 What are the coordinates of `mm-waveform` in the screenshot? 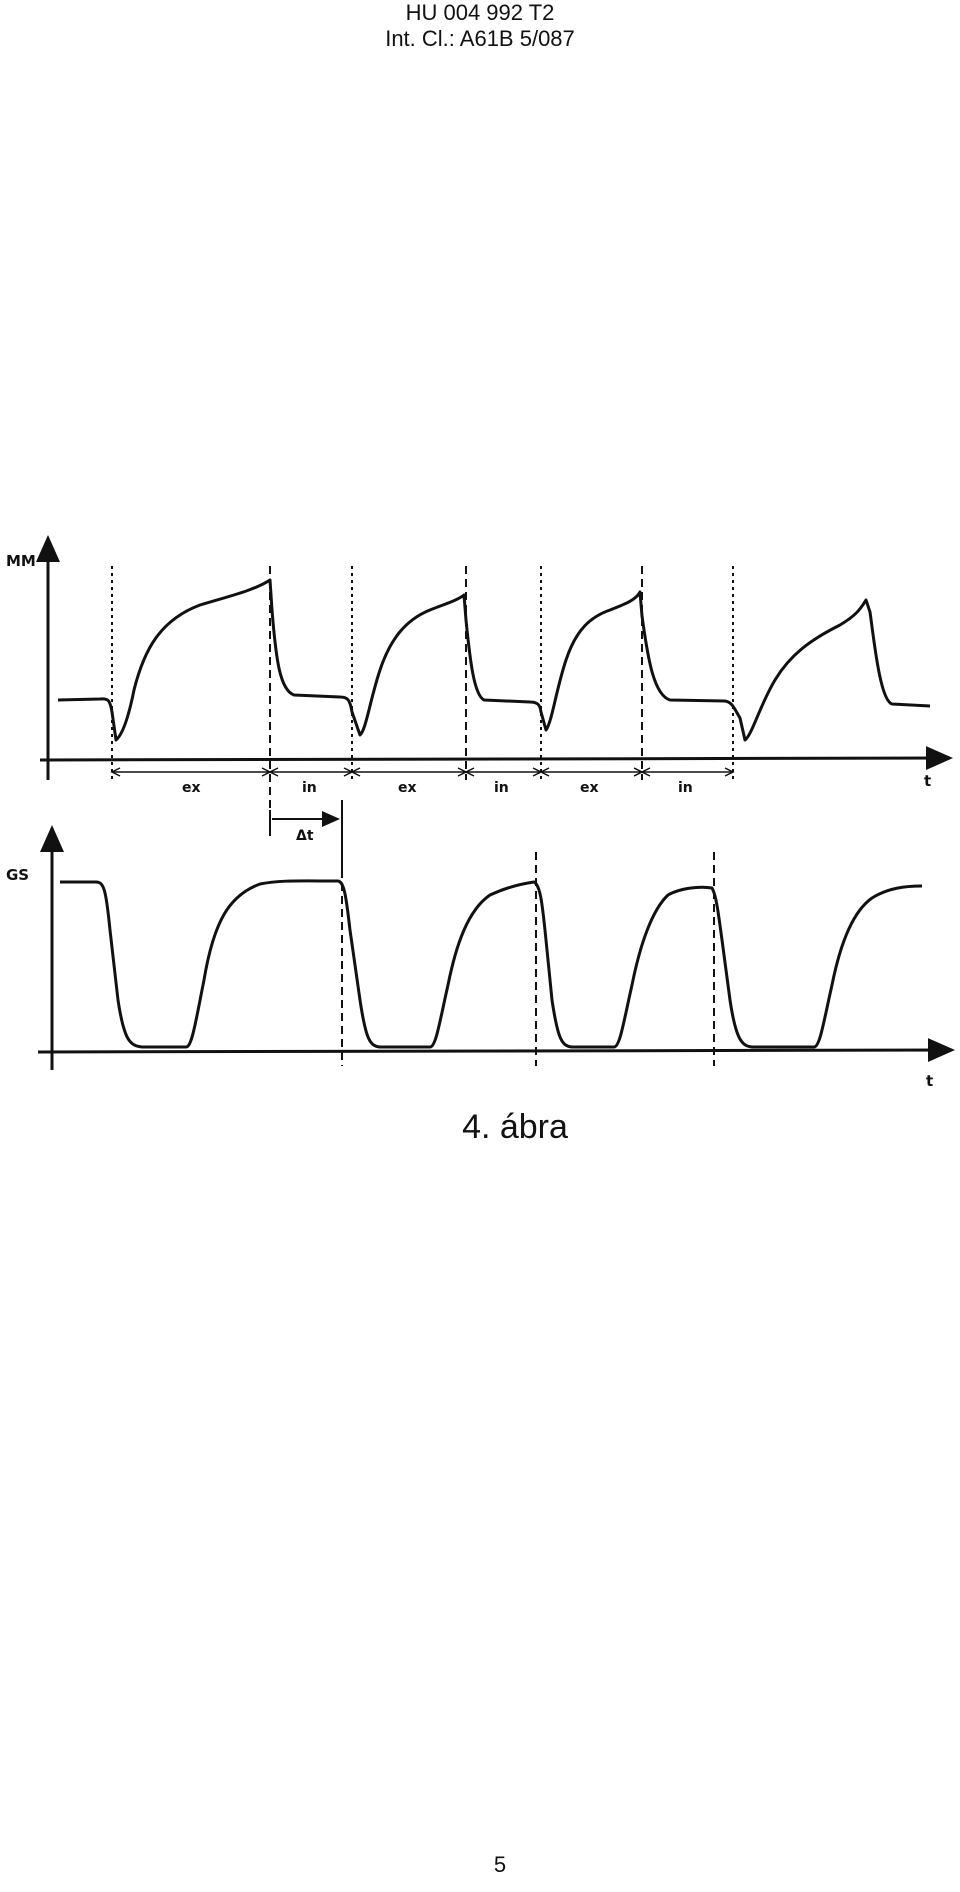 It's located at (494, 660).